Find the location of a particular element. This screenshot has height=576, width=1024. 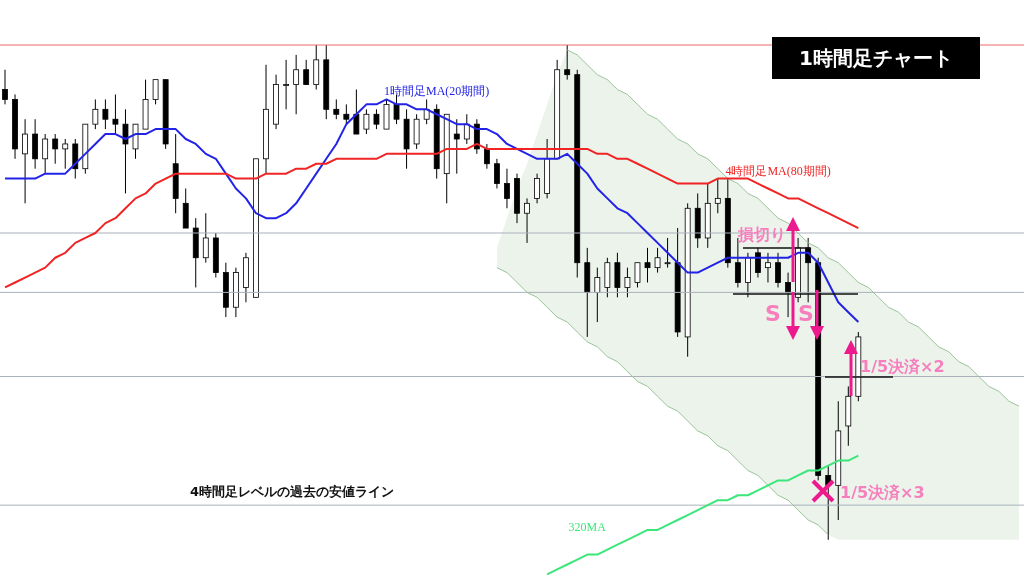

series-label: 320MA is located at coordinates (587, 526).